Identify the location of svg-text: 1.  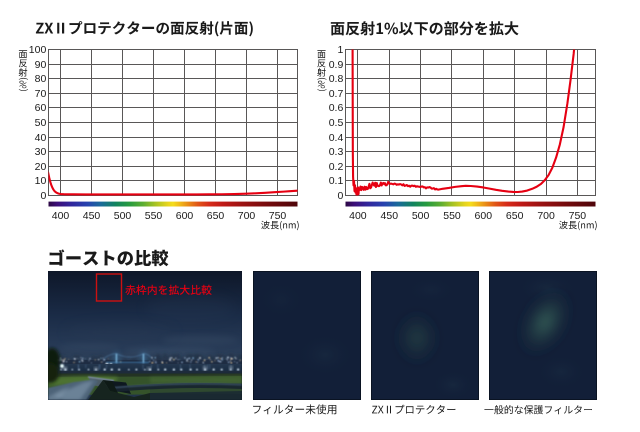
(340, 50).